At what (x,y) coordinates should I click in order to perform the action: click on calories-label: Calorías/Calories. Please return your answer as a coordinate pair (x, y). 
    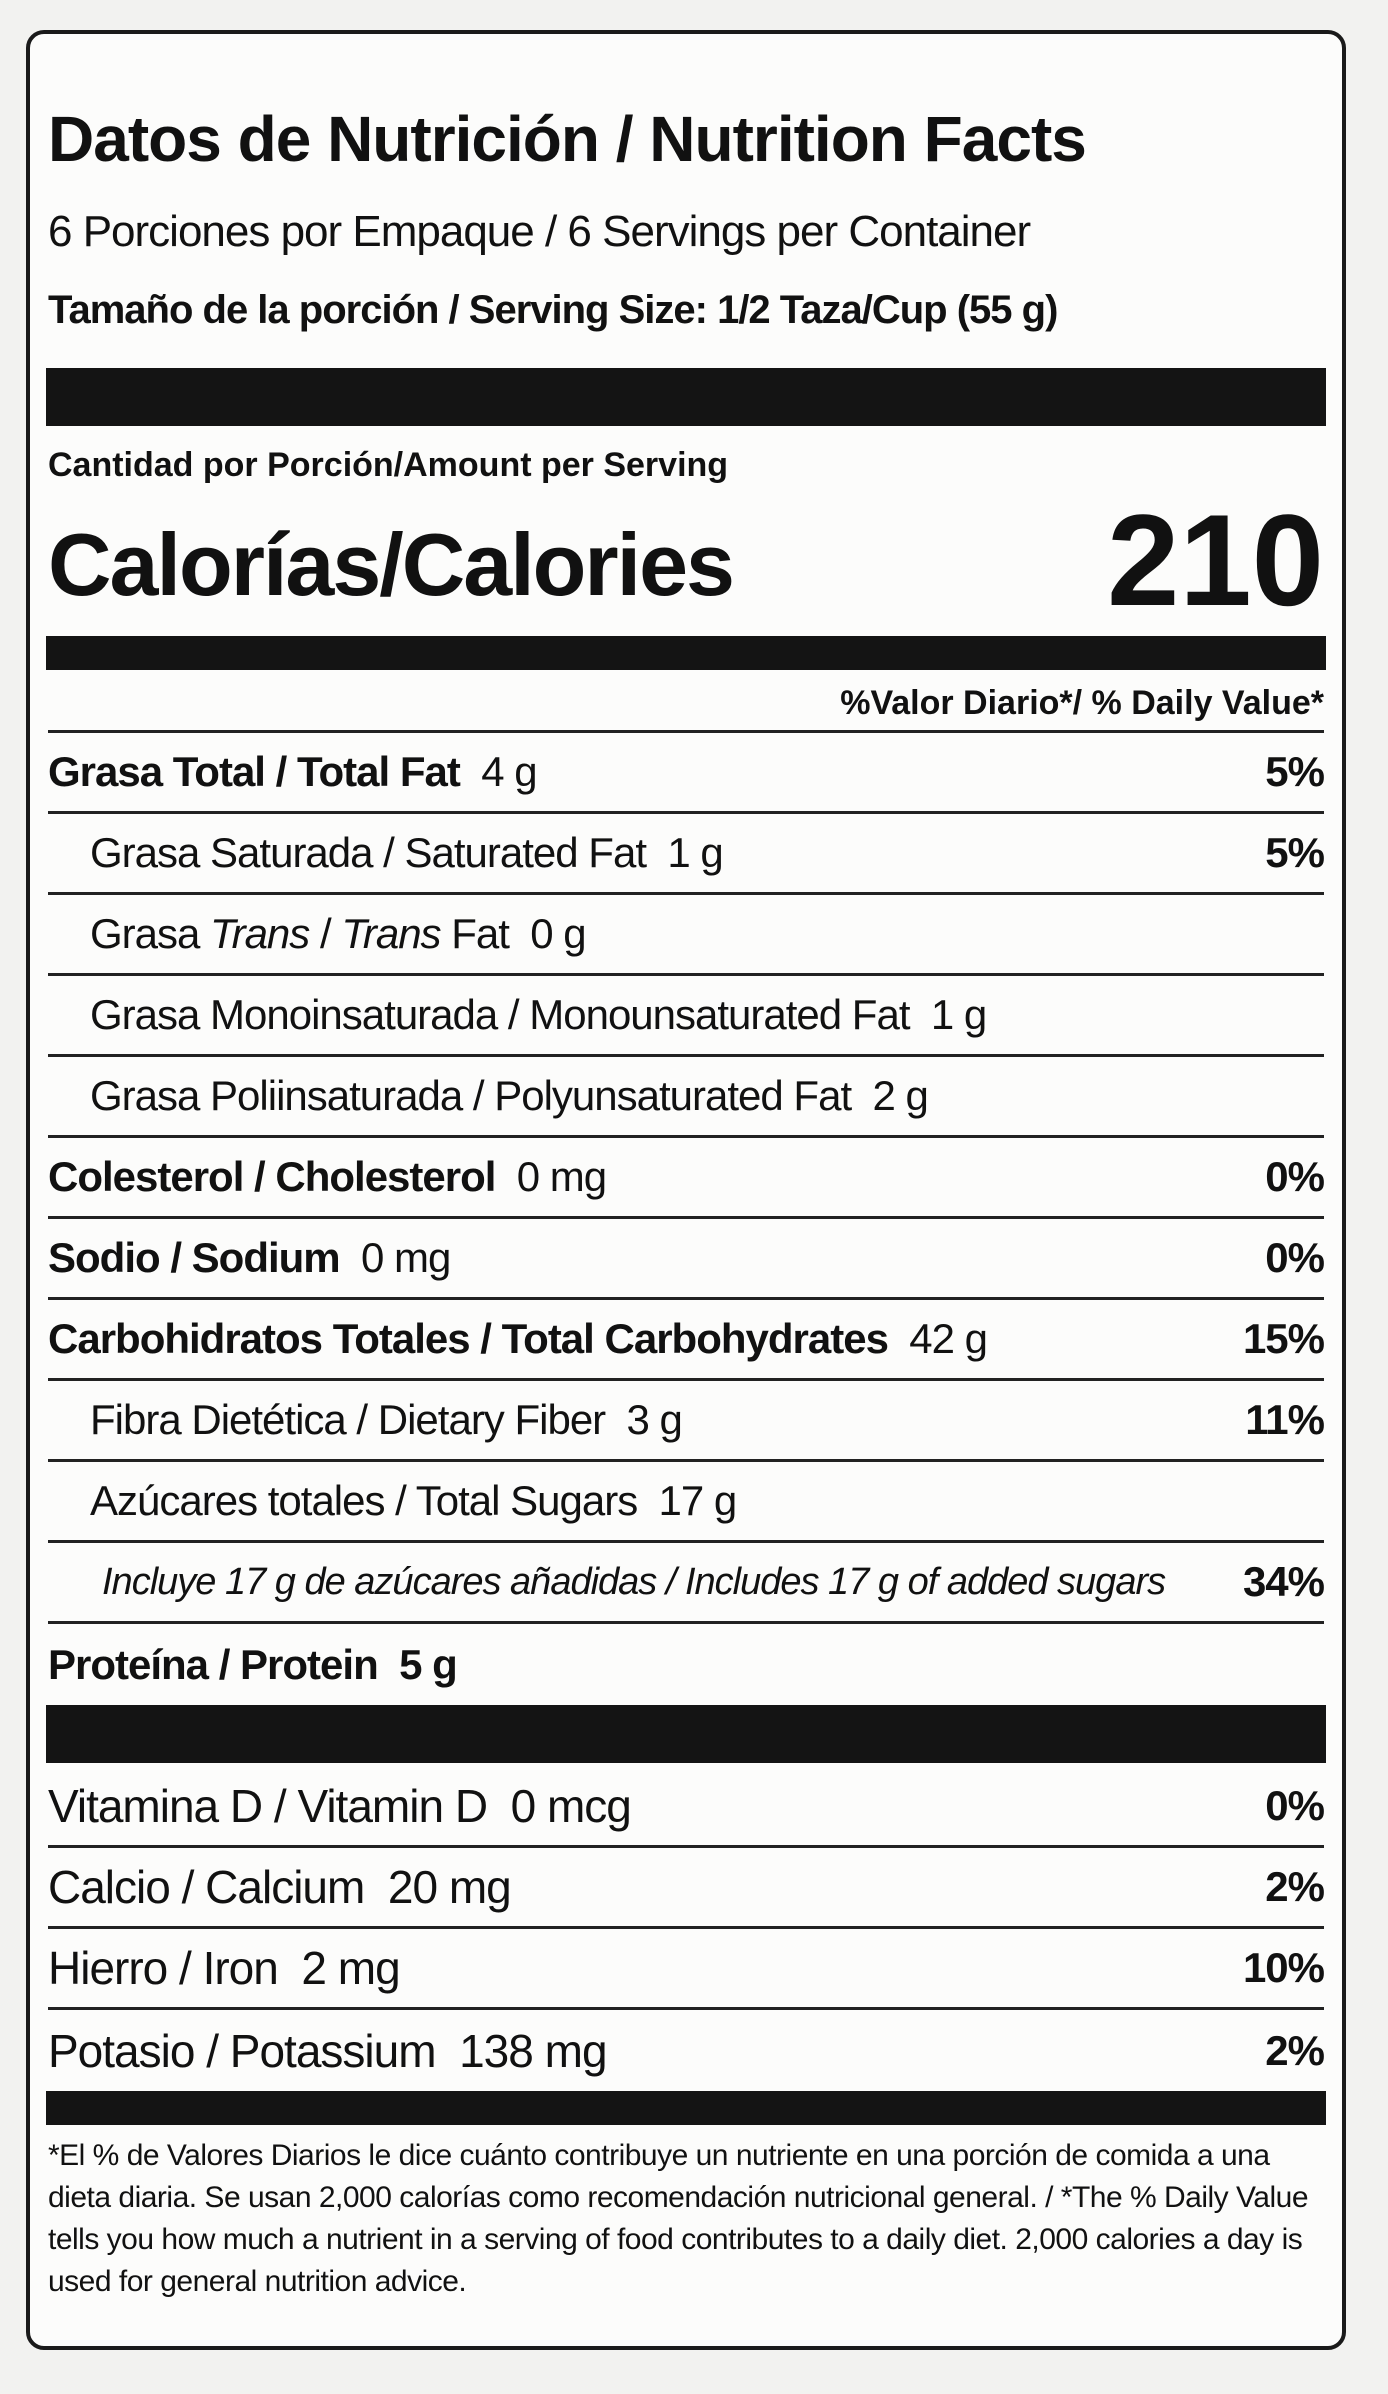
    Looking at the image, I should click on (391, 564).